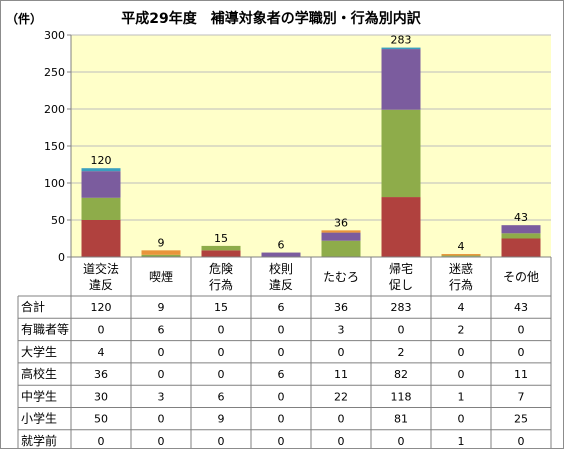 The width and height of the screenshot is (564, 449). What do you see at coordinates (271, 18) in the screenshot?
I see `chart-title: 平成29年度 補導対象者の学職別・行為別内訳` at bounding box center [271, 18].